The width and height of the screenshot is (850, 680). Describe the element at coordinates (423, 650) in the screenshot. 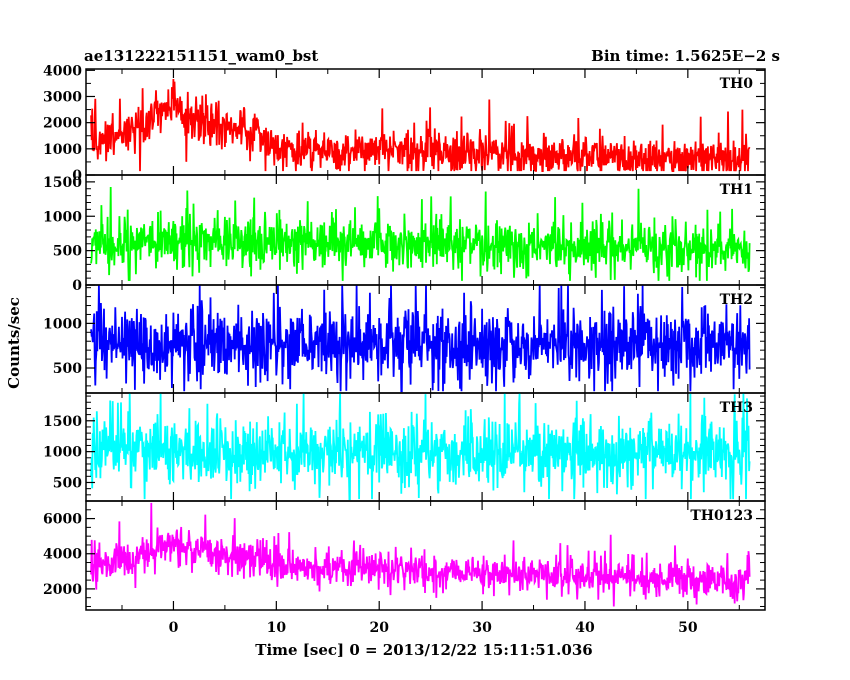

I see `x-axis-label: Time [sec] 0 = 2013/12/22 15:11:51.036` at that location.